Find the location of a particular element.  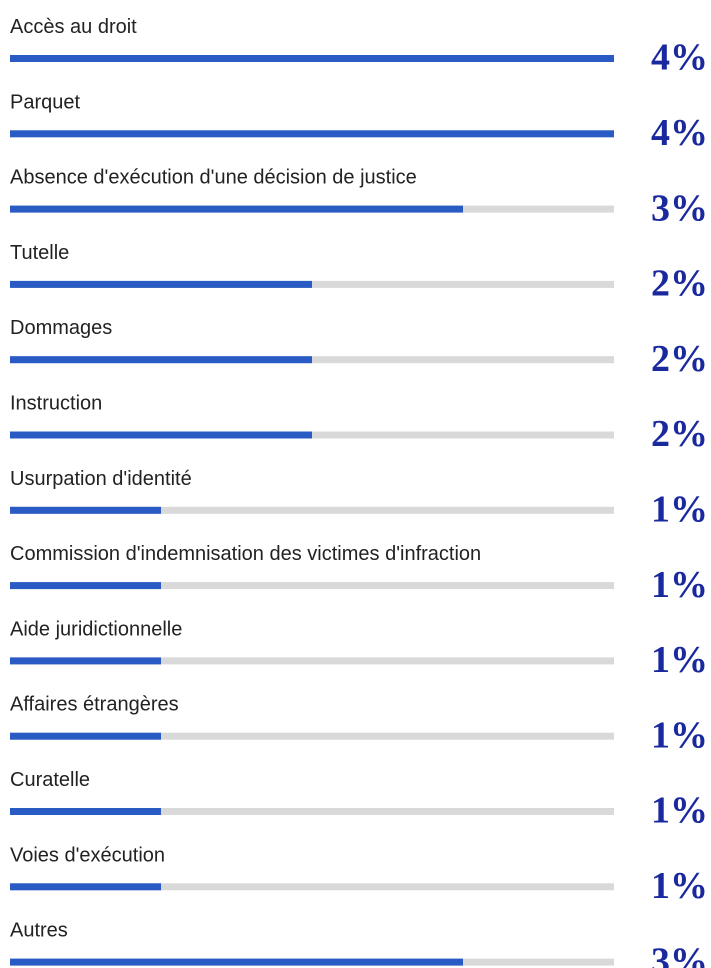

category-label: Aide juridictionnelle is located at coordinates (96, 629).